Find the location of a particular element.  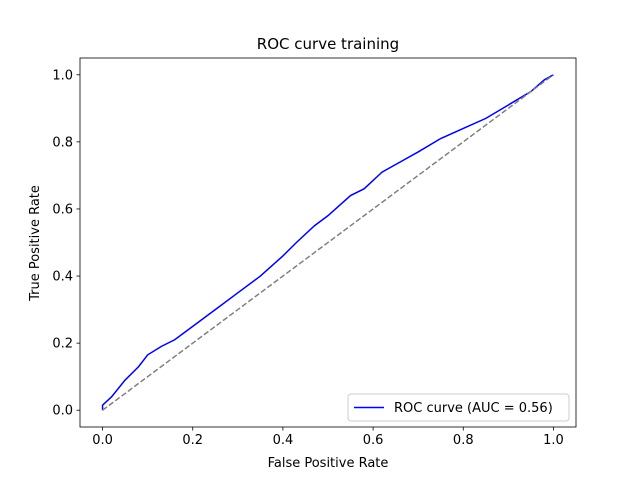

x-tick-label: 0.0 is located at coordinates (102, 440).